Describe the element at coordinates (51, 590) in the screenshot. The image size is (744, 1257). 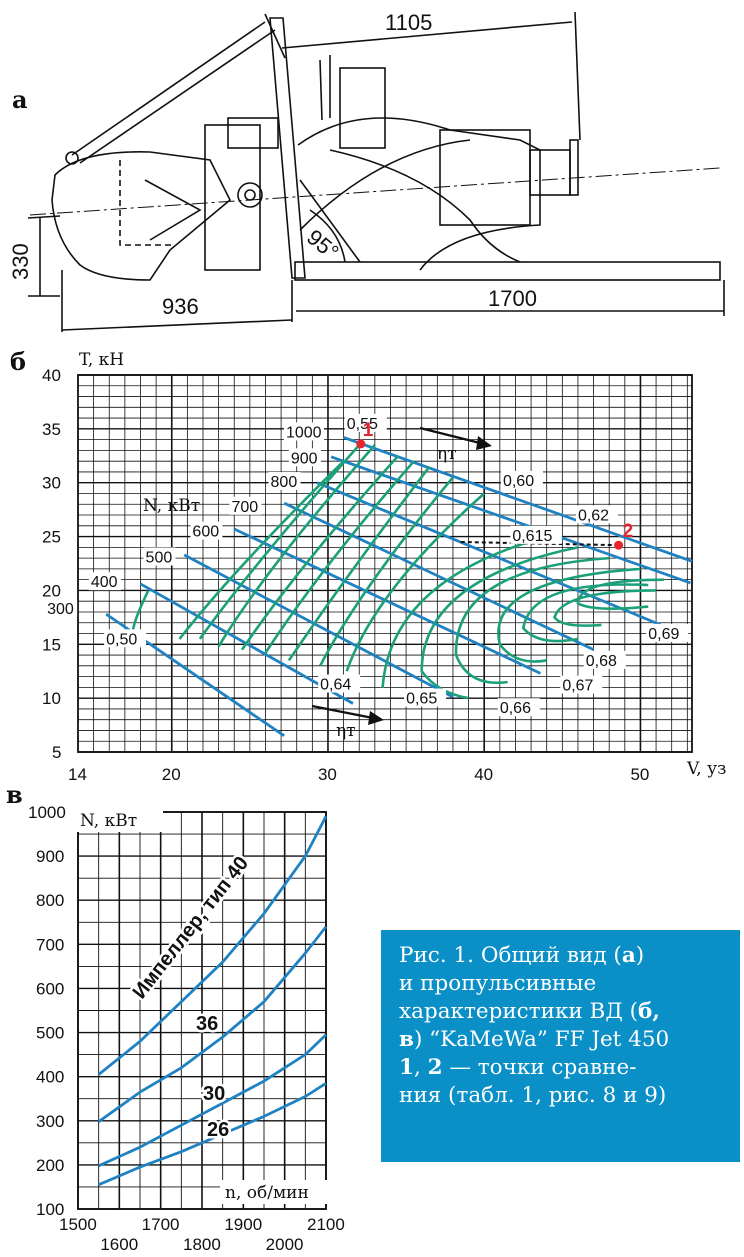
I see `thrust-chart-y-tick: 20` at that location.